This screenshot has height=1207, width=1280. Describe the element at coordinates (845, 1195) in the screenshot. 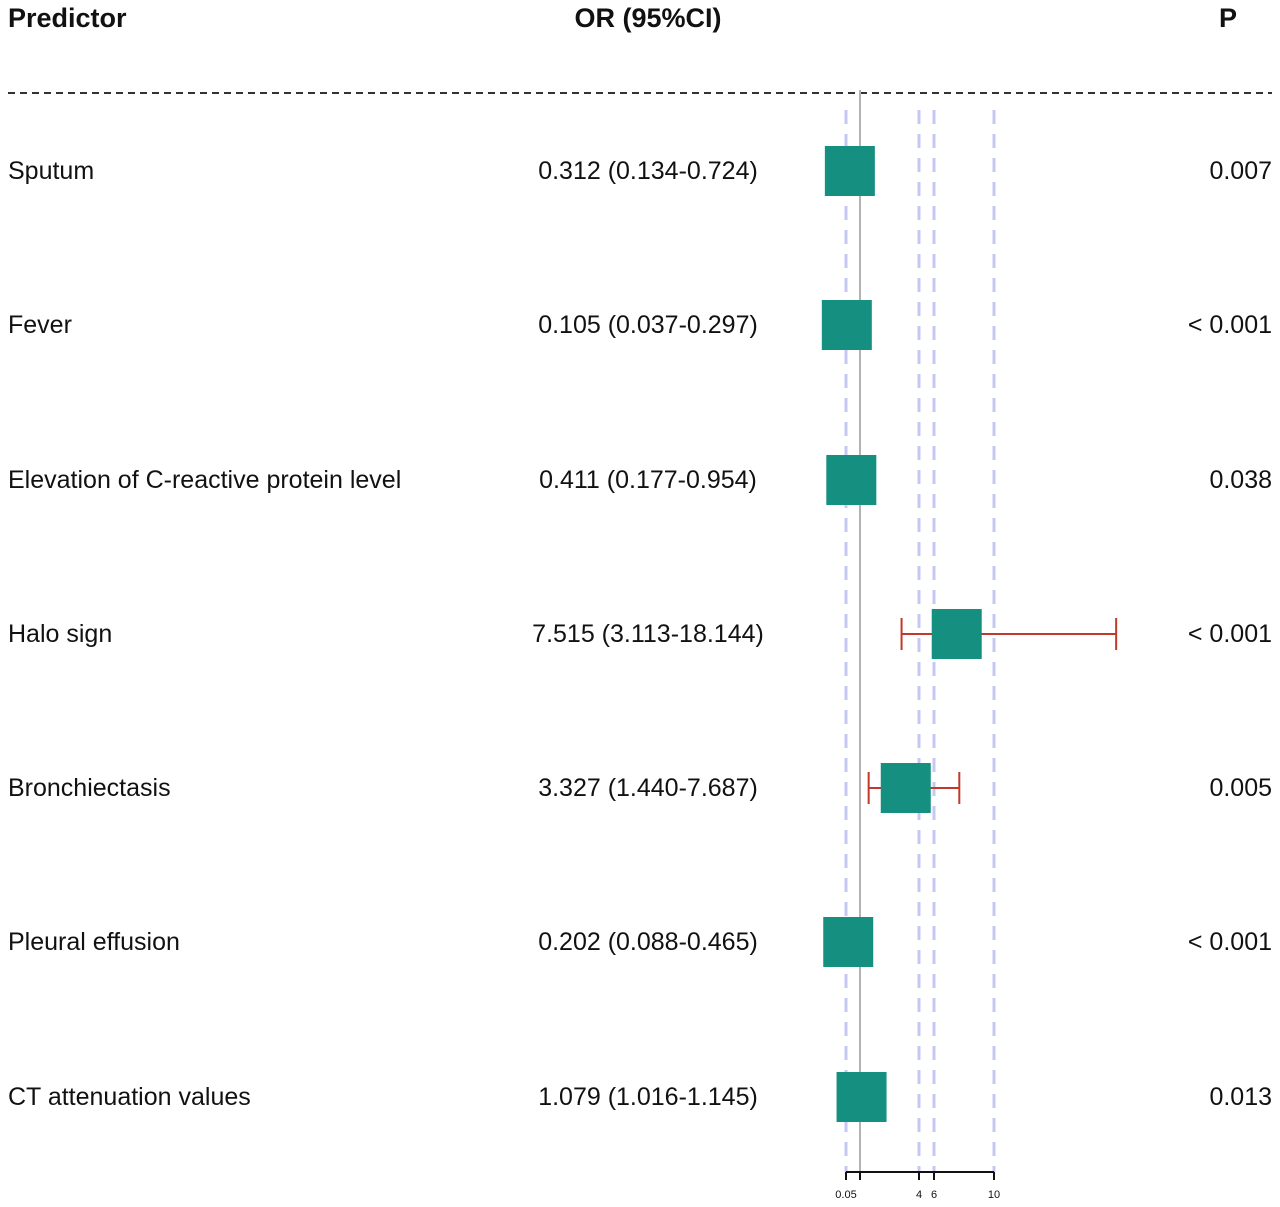

I see `x-tick-label: 0.05` at that location.